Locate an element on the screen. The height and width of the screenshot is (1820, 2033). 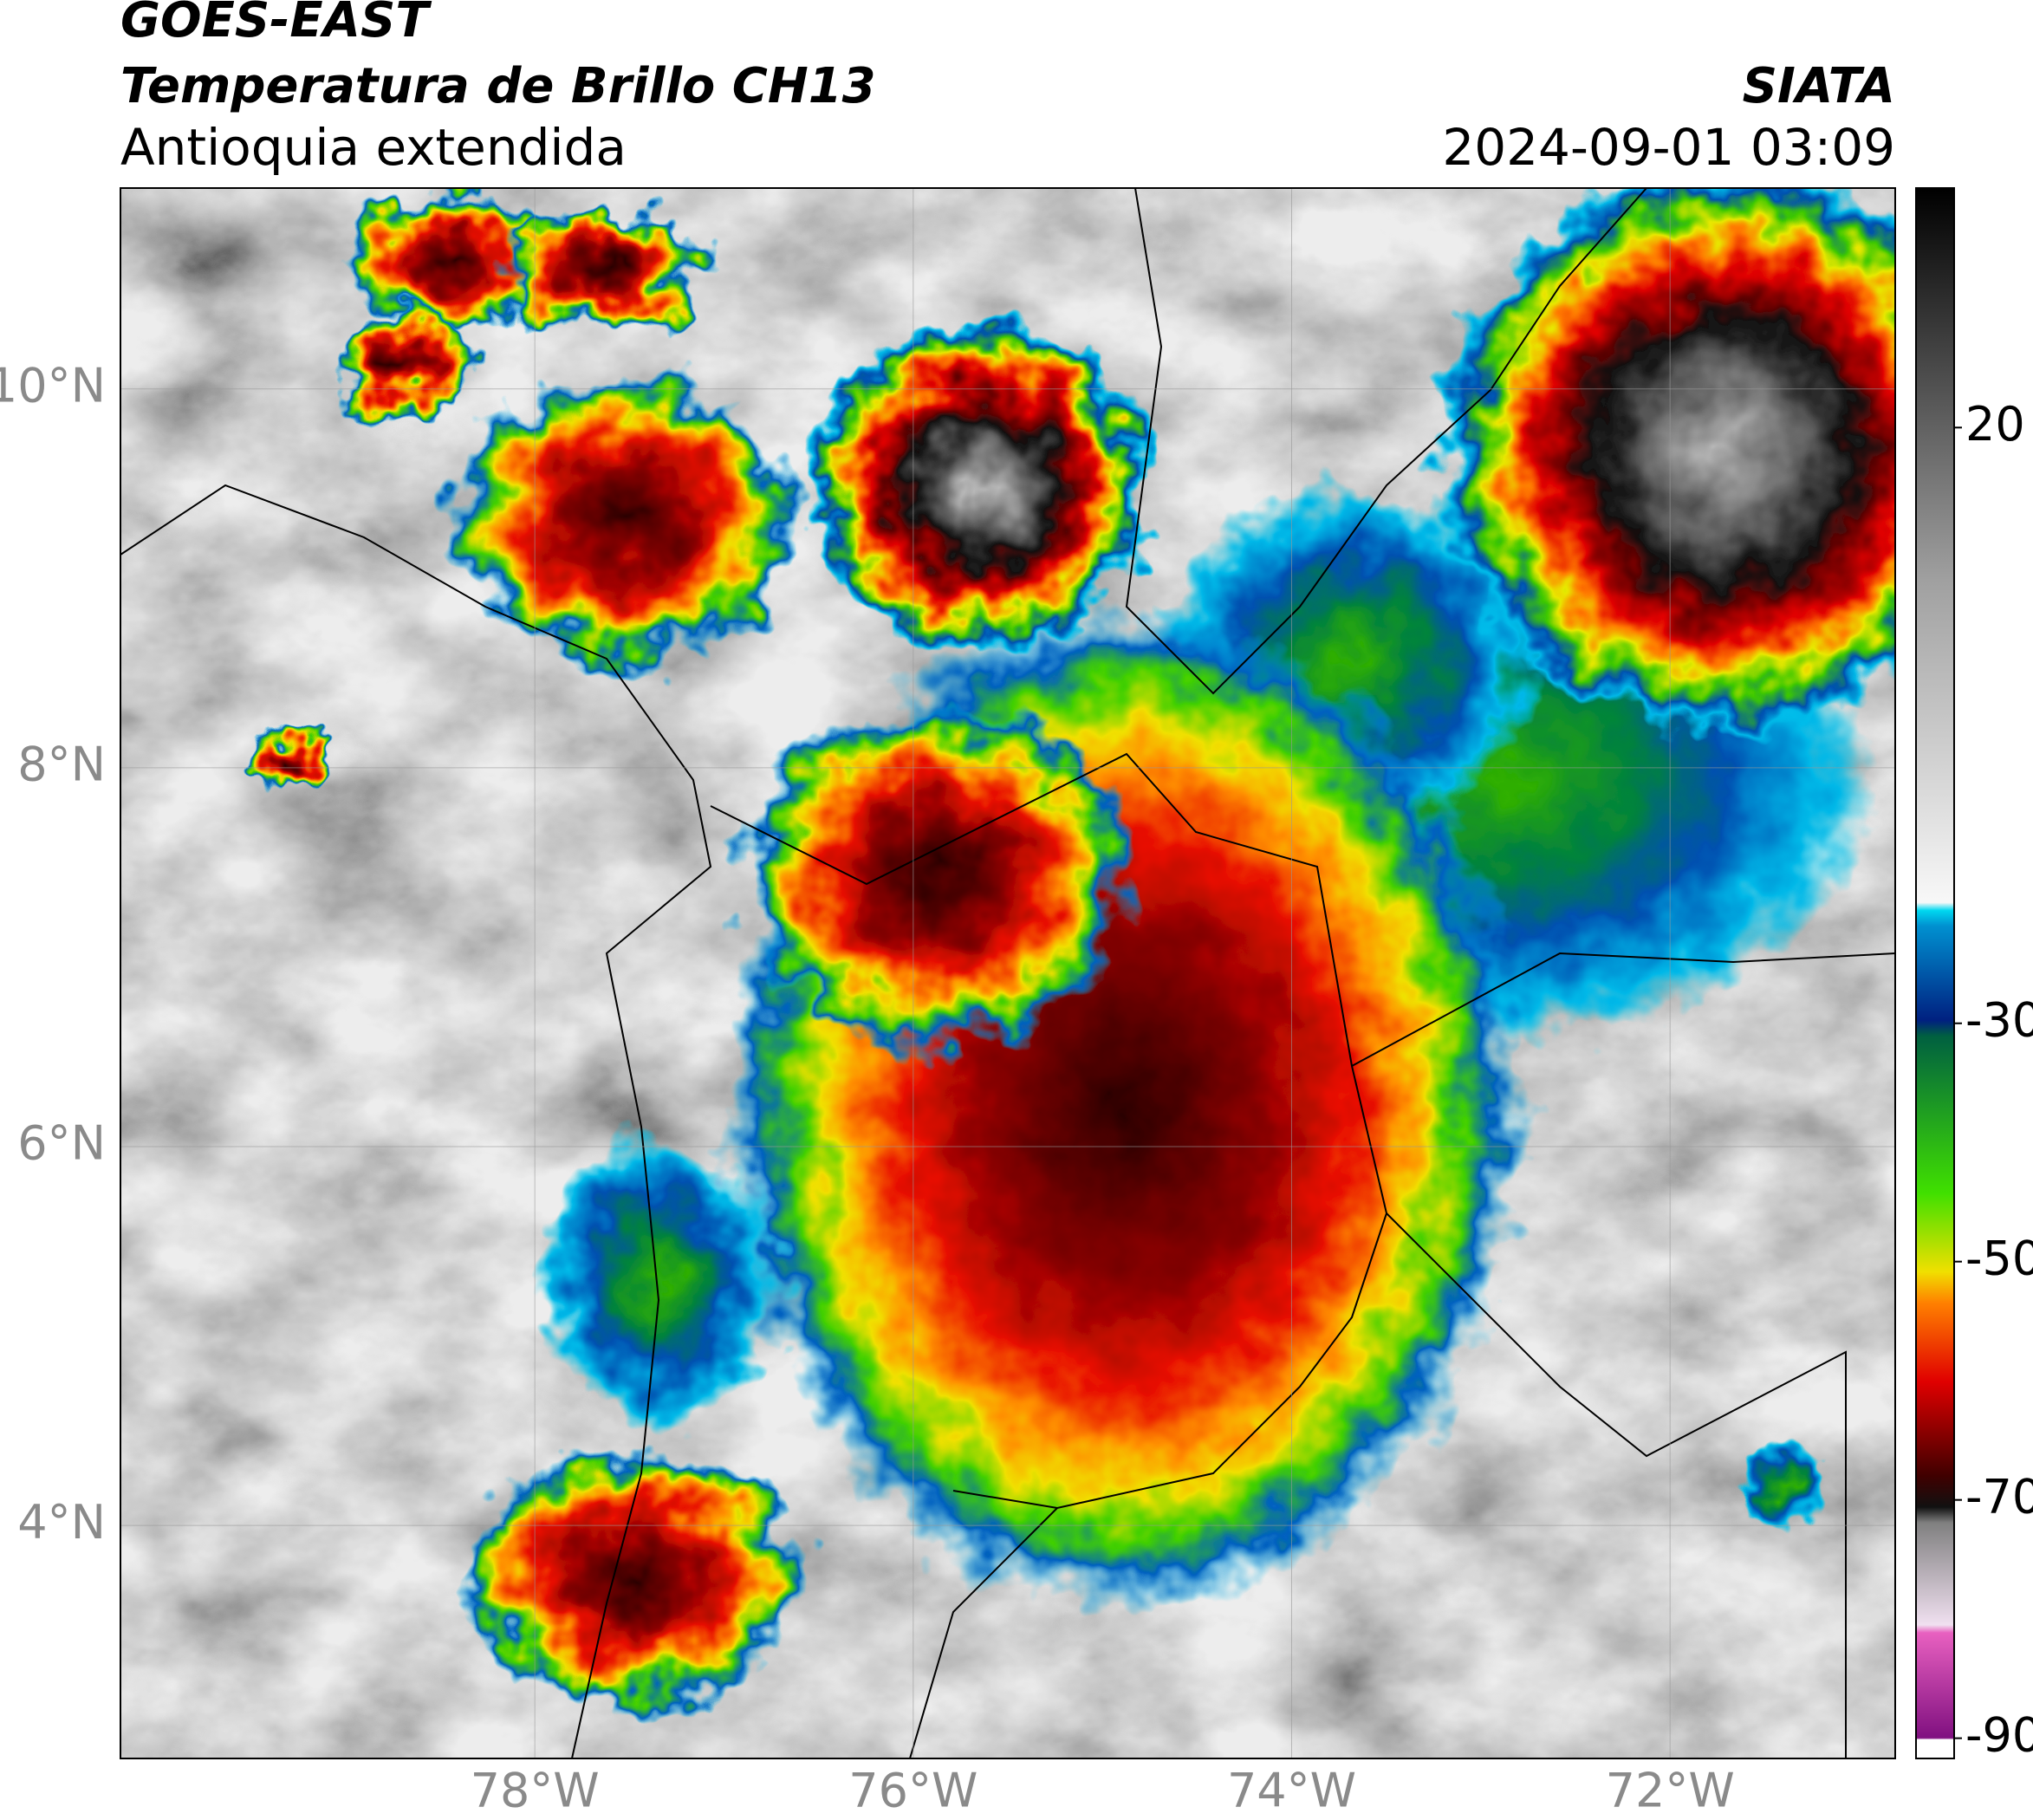
datetime: 2024-09-01 03:09 is located at coordinates (1668, 147).